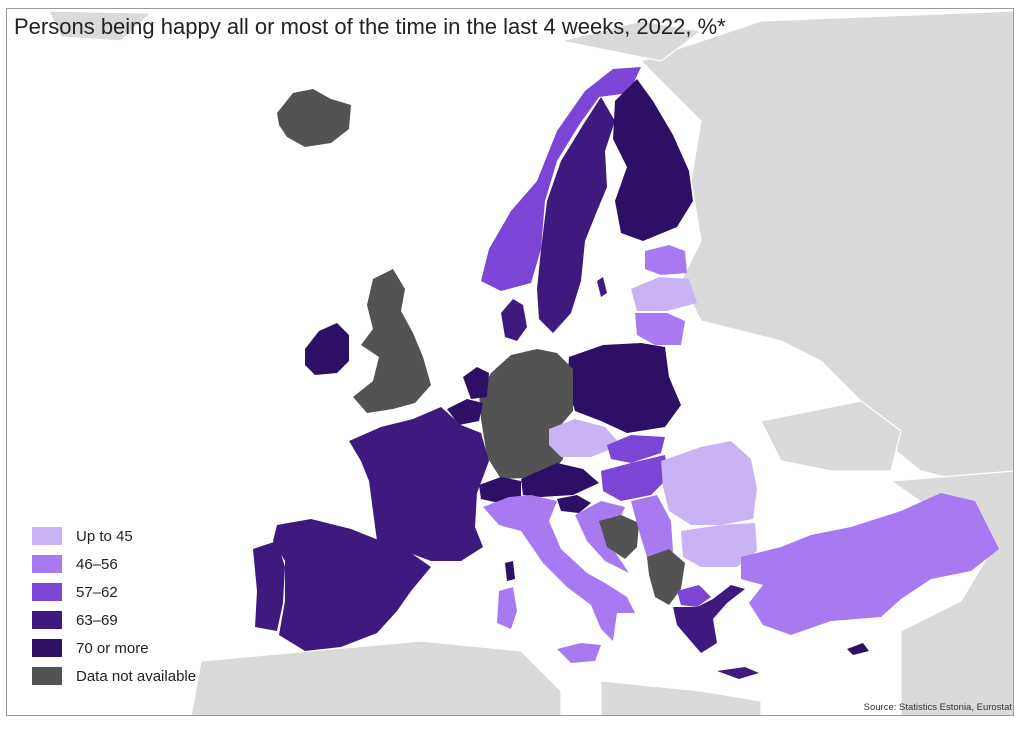 This screenshot has height=729, width=1024. Describe the element at coordinates (858, 649) in the screenshot. I see `cyprus` at that location.